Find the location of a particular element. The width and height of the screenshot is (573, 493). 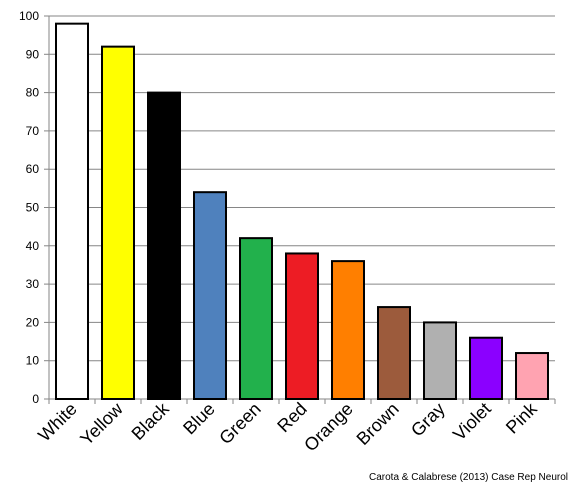

y-tick-label: 30 is located at coordinates (33, 284).